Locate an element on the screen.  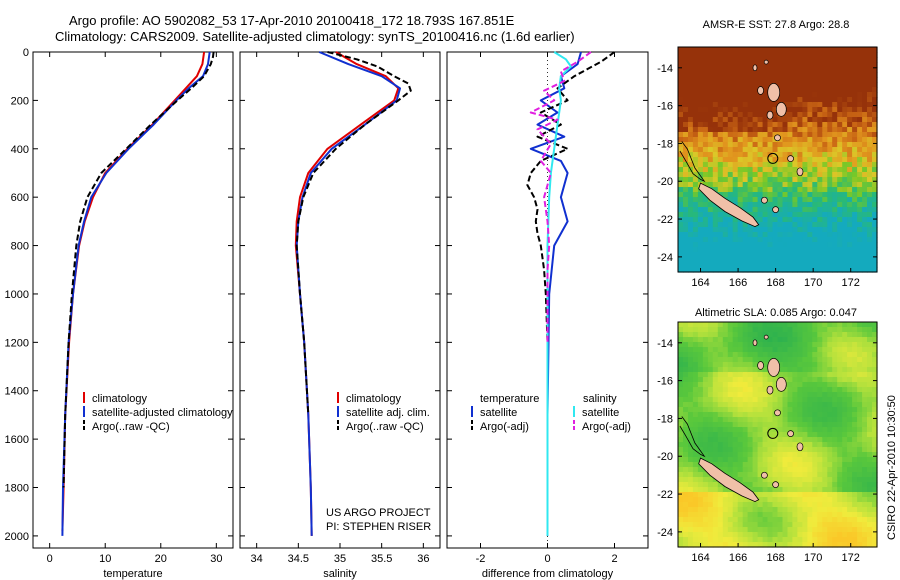
y-tick-label: -24 is located at coordinates (665, 258).